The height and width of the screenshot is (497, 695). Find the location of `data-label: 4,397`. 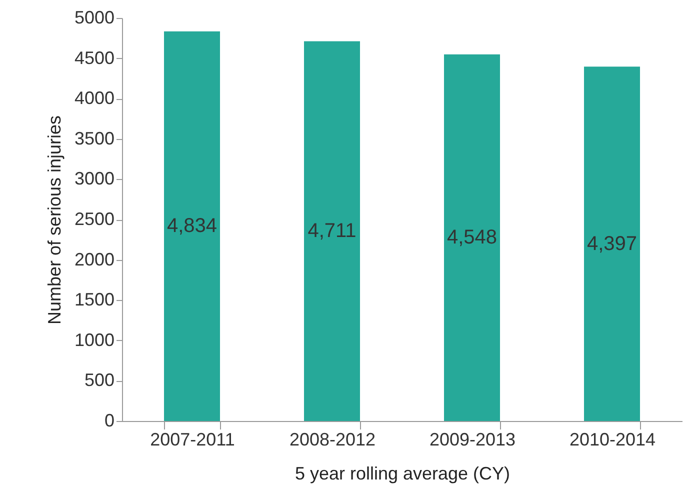

data-label: 4,397 is located at coordinates (612, 243).